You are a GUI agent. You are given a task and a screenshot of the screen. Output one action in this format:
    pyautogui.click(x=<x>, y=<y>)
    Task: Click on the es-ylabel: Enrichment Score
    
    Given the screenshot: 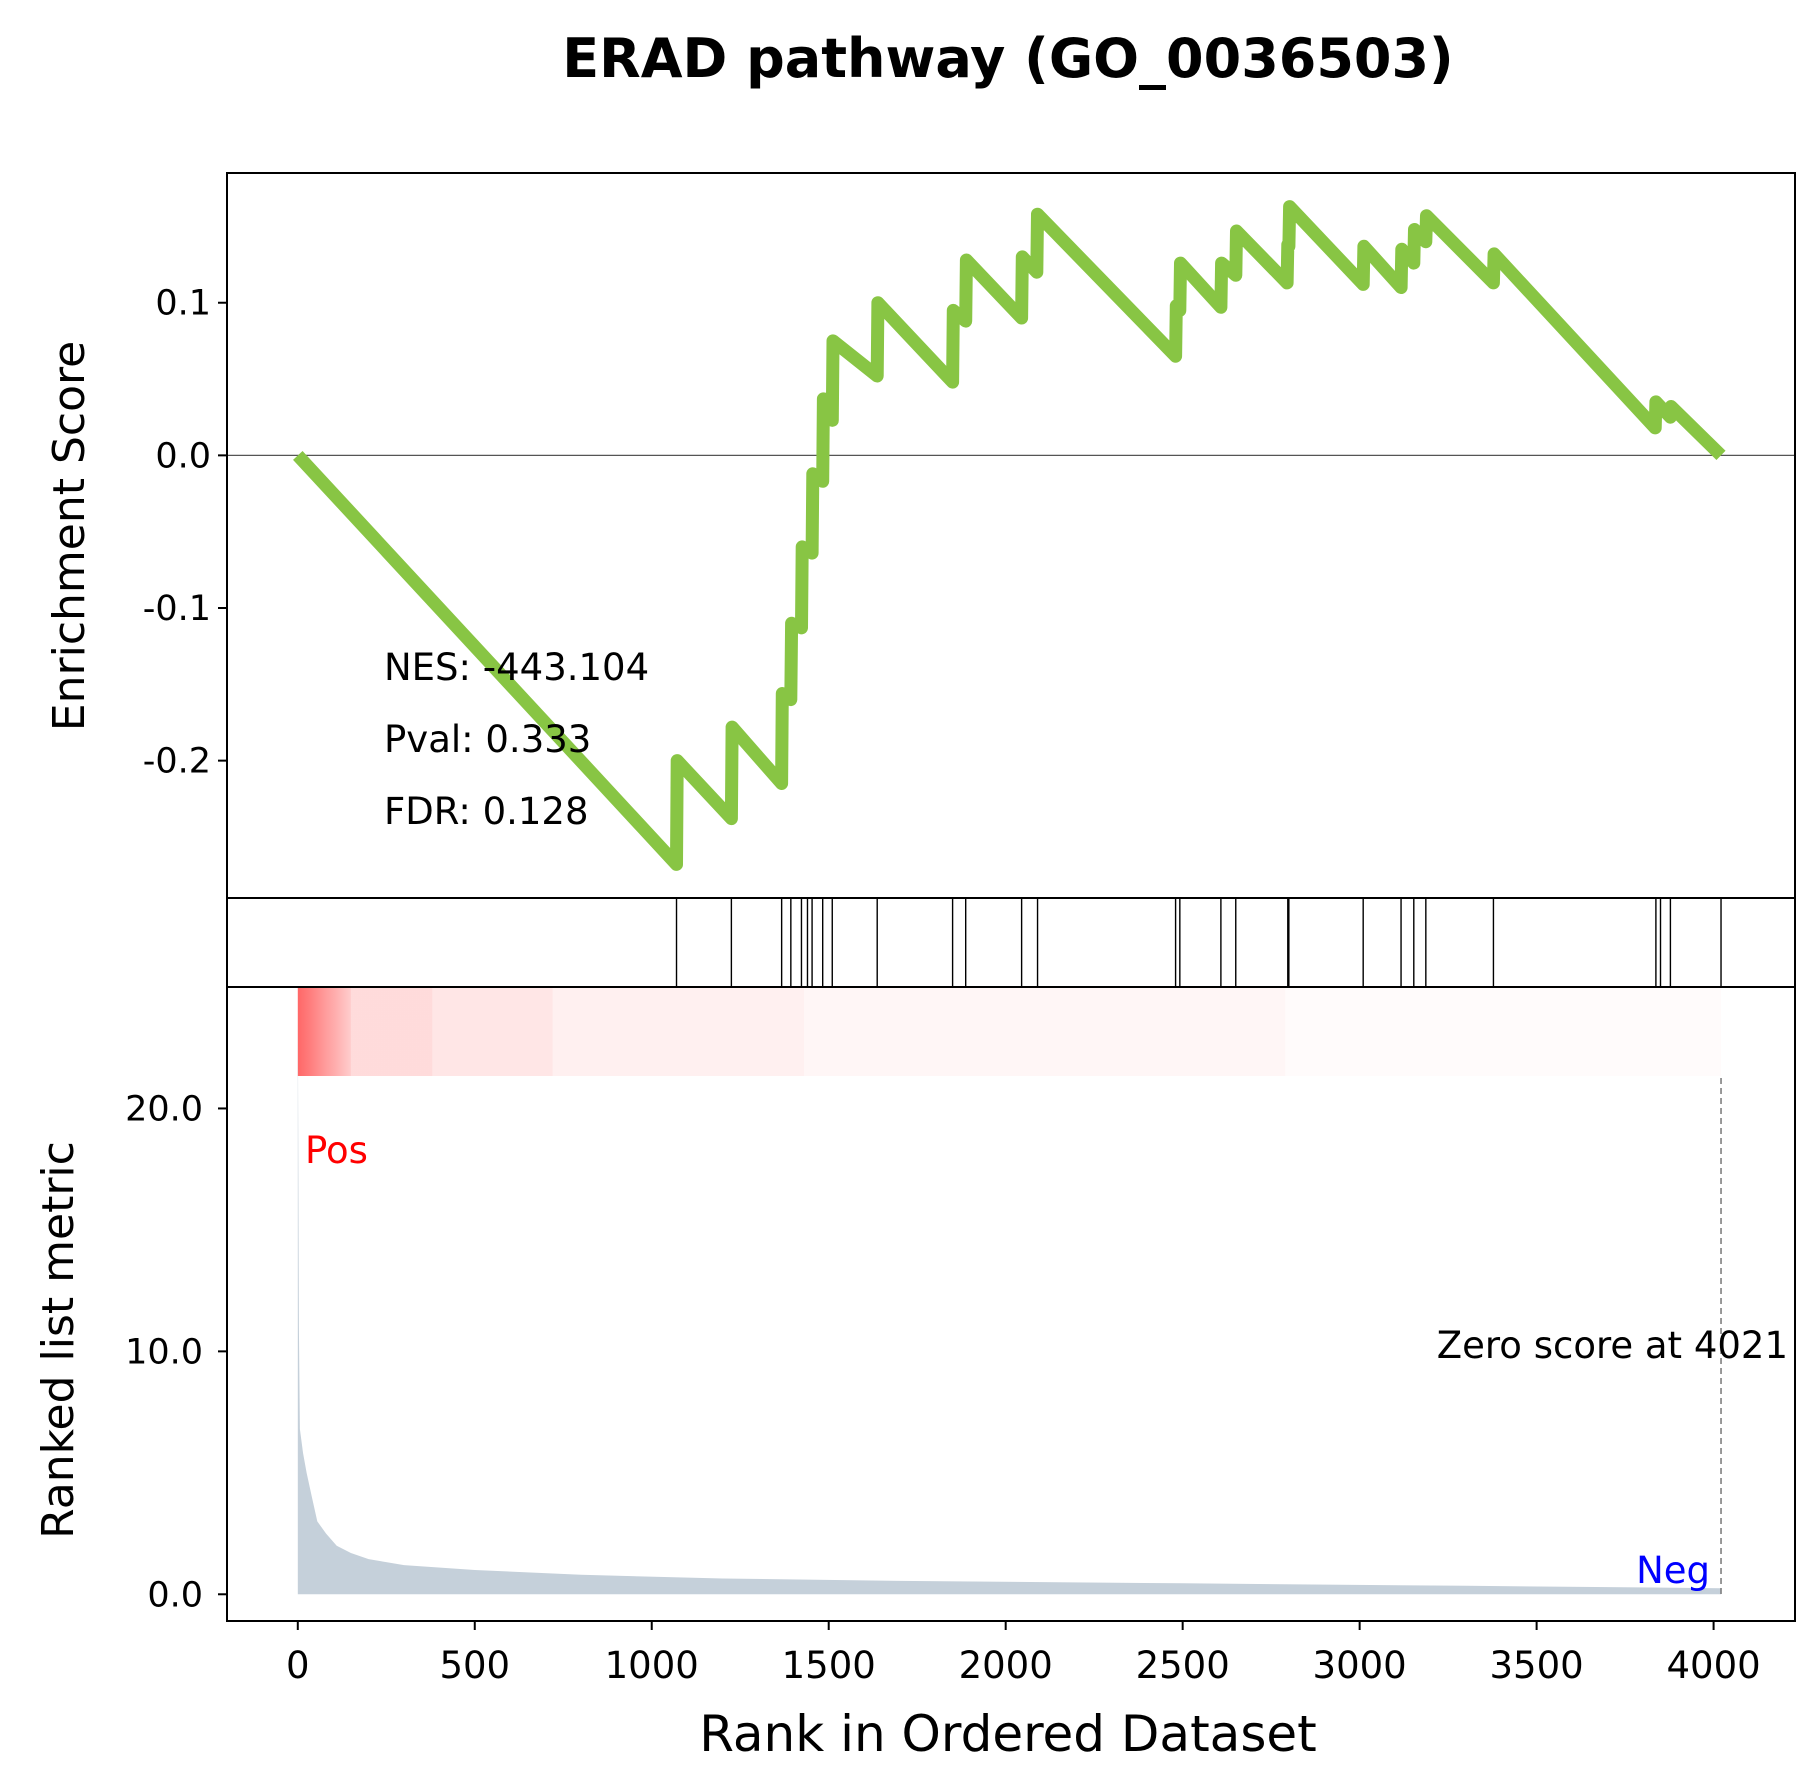 What is the action you would take?
    pyautogui.click(x=69, y=536)
    